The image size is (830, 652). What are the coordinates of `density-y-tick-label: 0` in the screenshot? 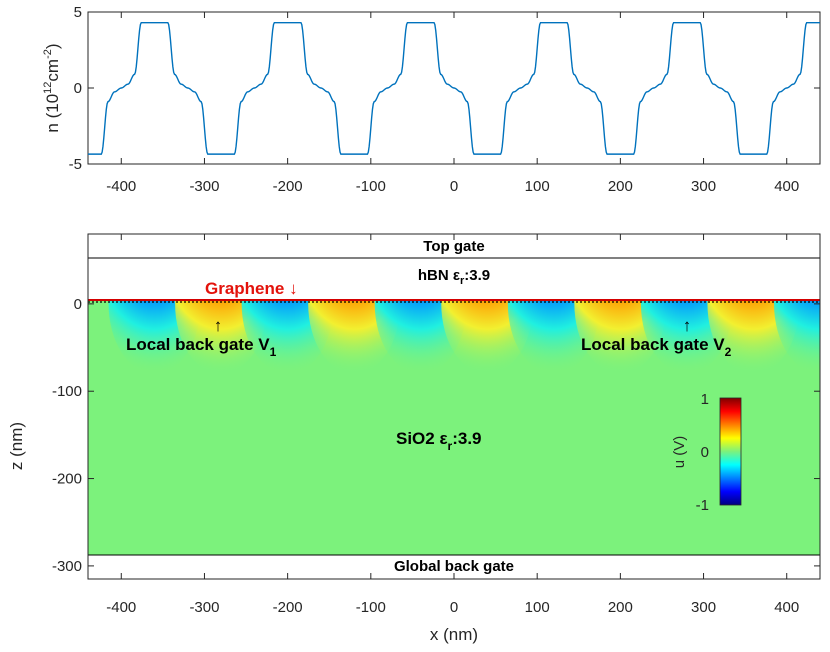 It's located at (78, 88).